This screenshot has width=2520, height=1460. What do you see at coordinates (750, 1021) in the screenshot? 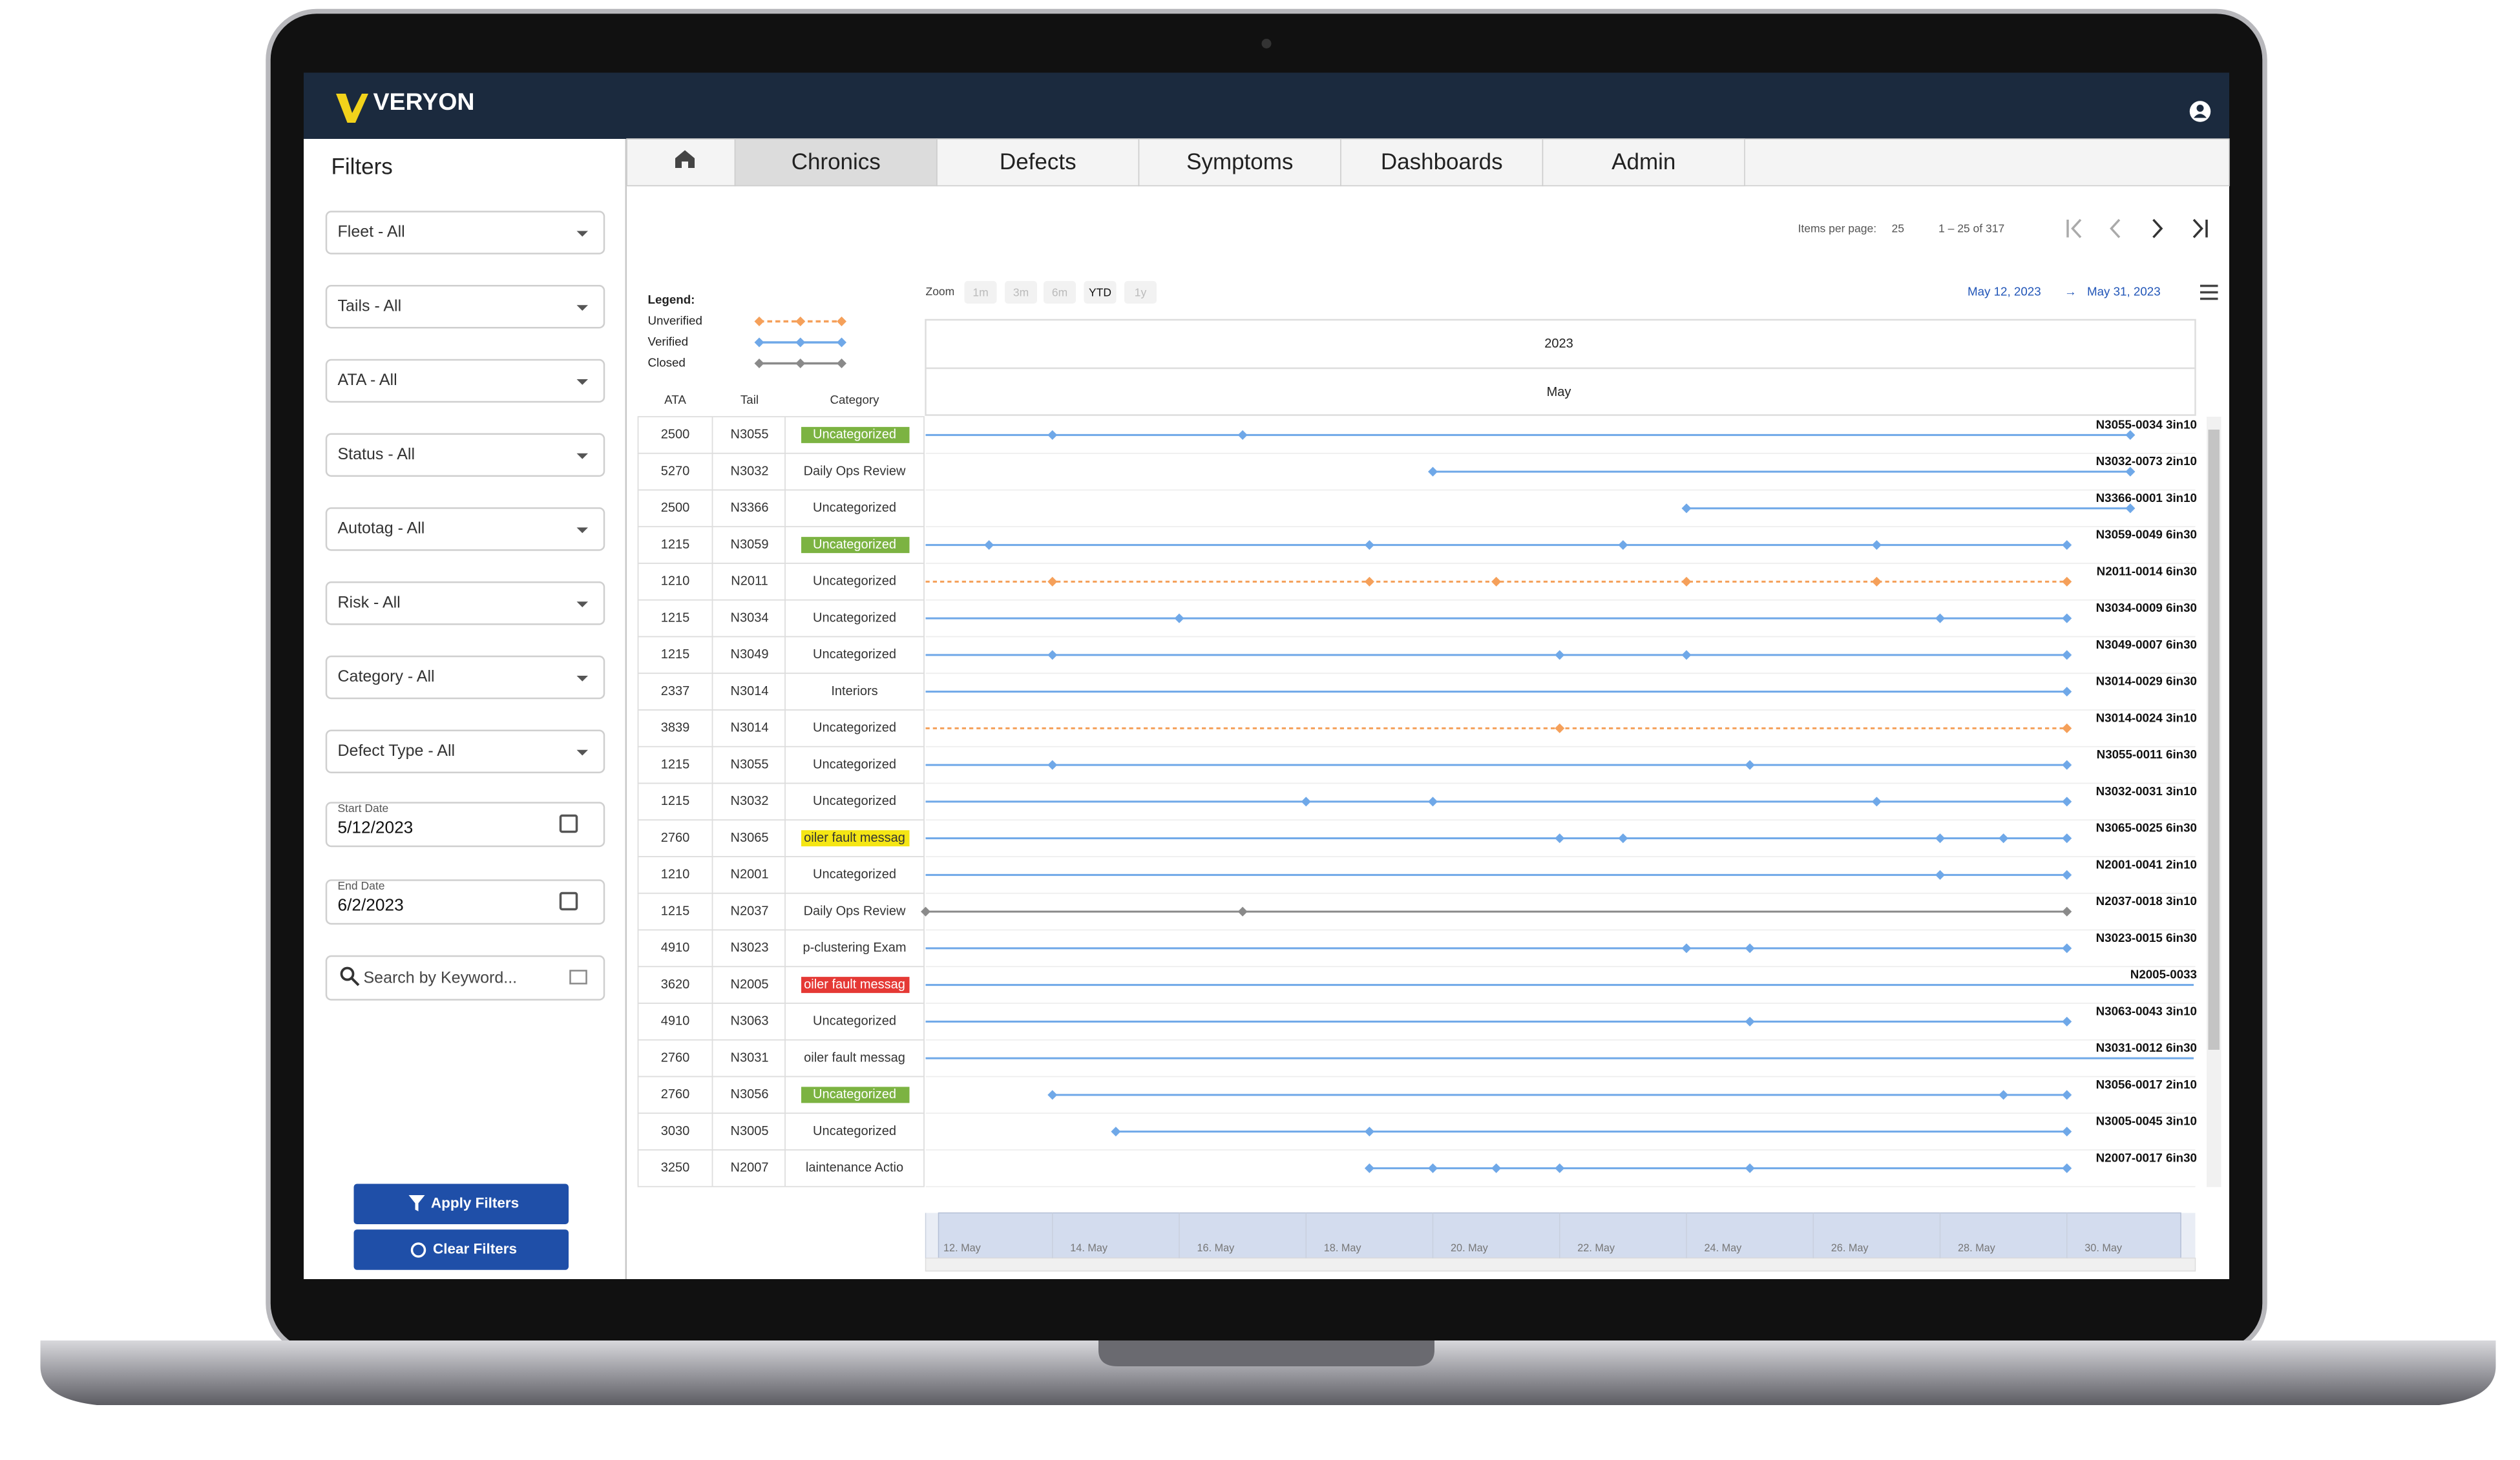
I see `tail-cell: N3063` at bounding box center [750, 1021].